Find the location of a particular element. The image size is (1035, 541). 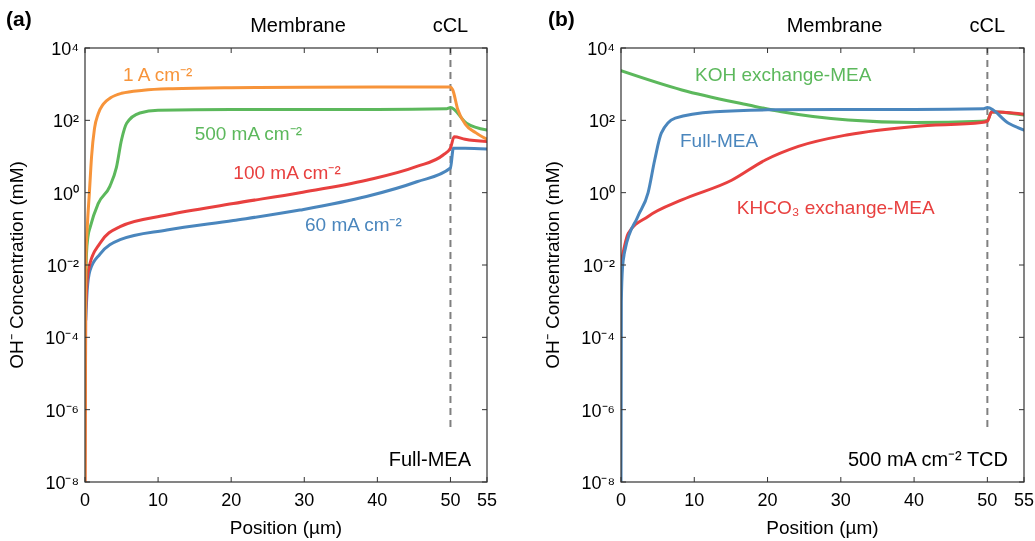

series-label: KHCO₃ exchange-MEA is located at coordinates (835, 208).